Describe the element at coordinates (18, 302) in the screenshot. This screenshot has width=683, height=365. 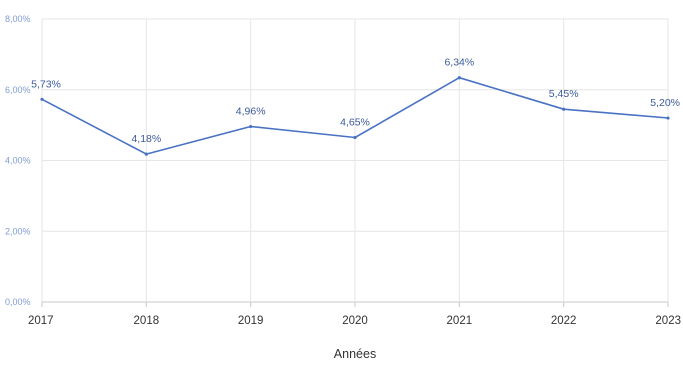
I see `y-tick-label: 0,00%` at that location.